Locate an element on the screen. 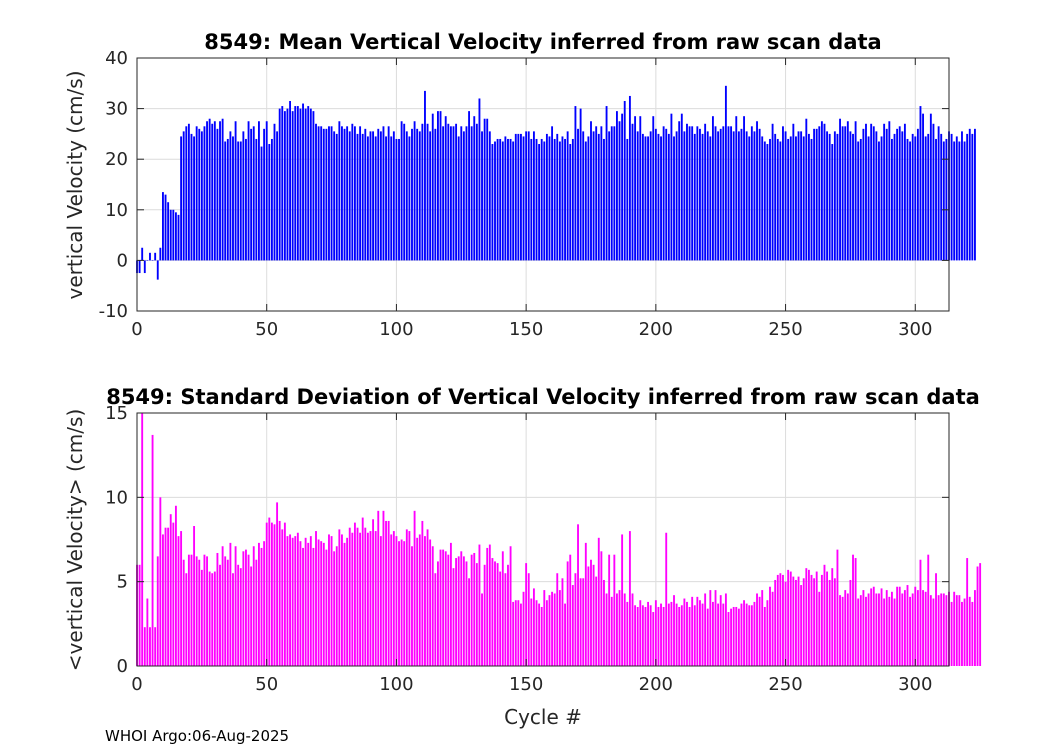 The width and height of the screenshot is (1050, 750). std-y-axis-label: <vertical Velocity> (cm/s) is located at coordinates (75, 540).